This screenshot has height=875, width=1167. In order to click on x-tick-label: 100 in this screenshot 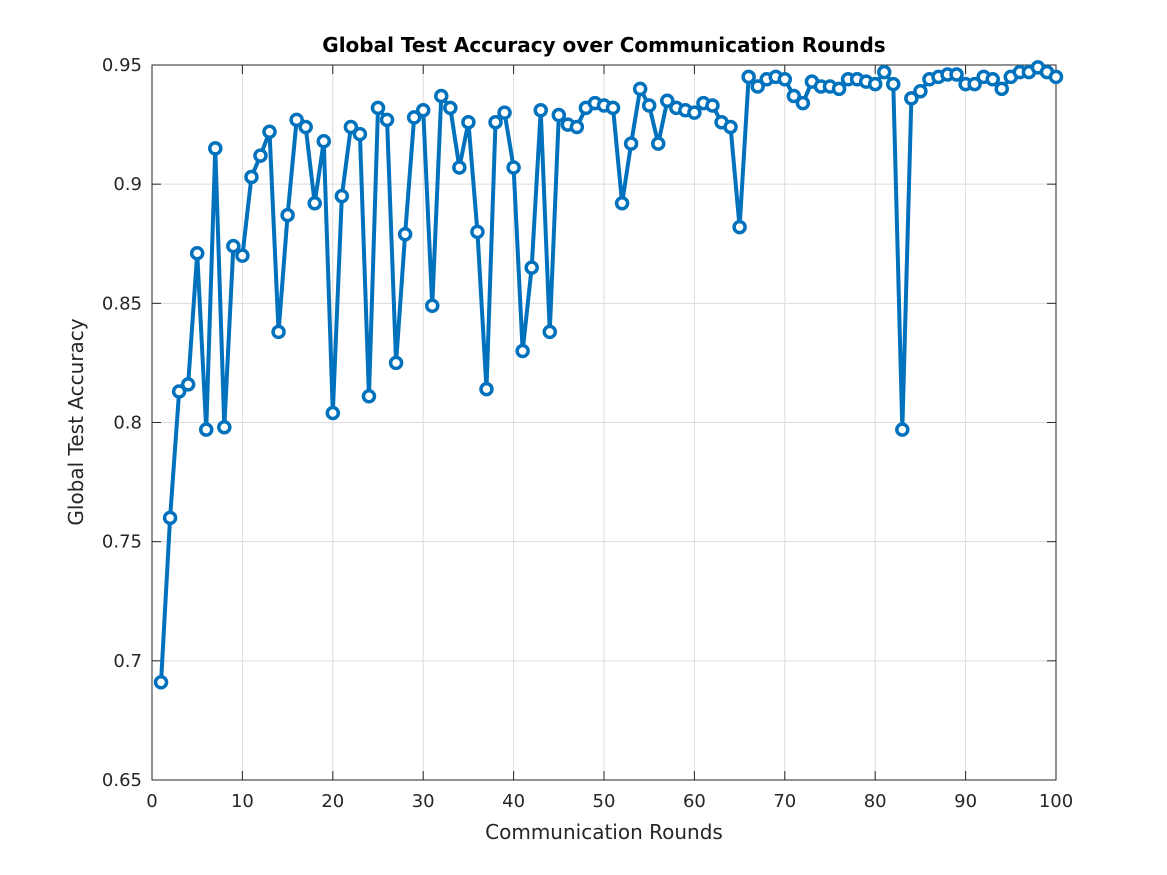, I will do `click(1056, 801)`.